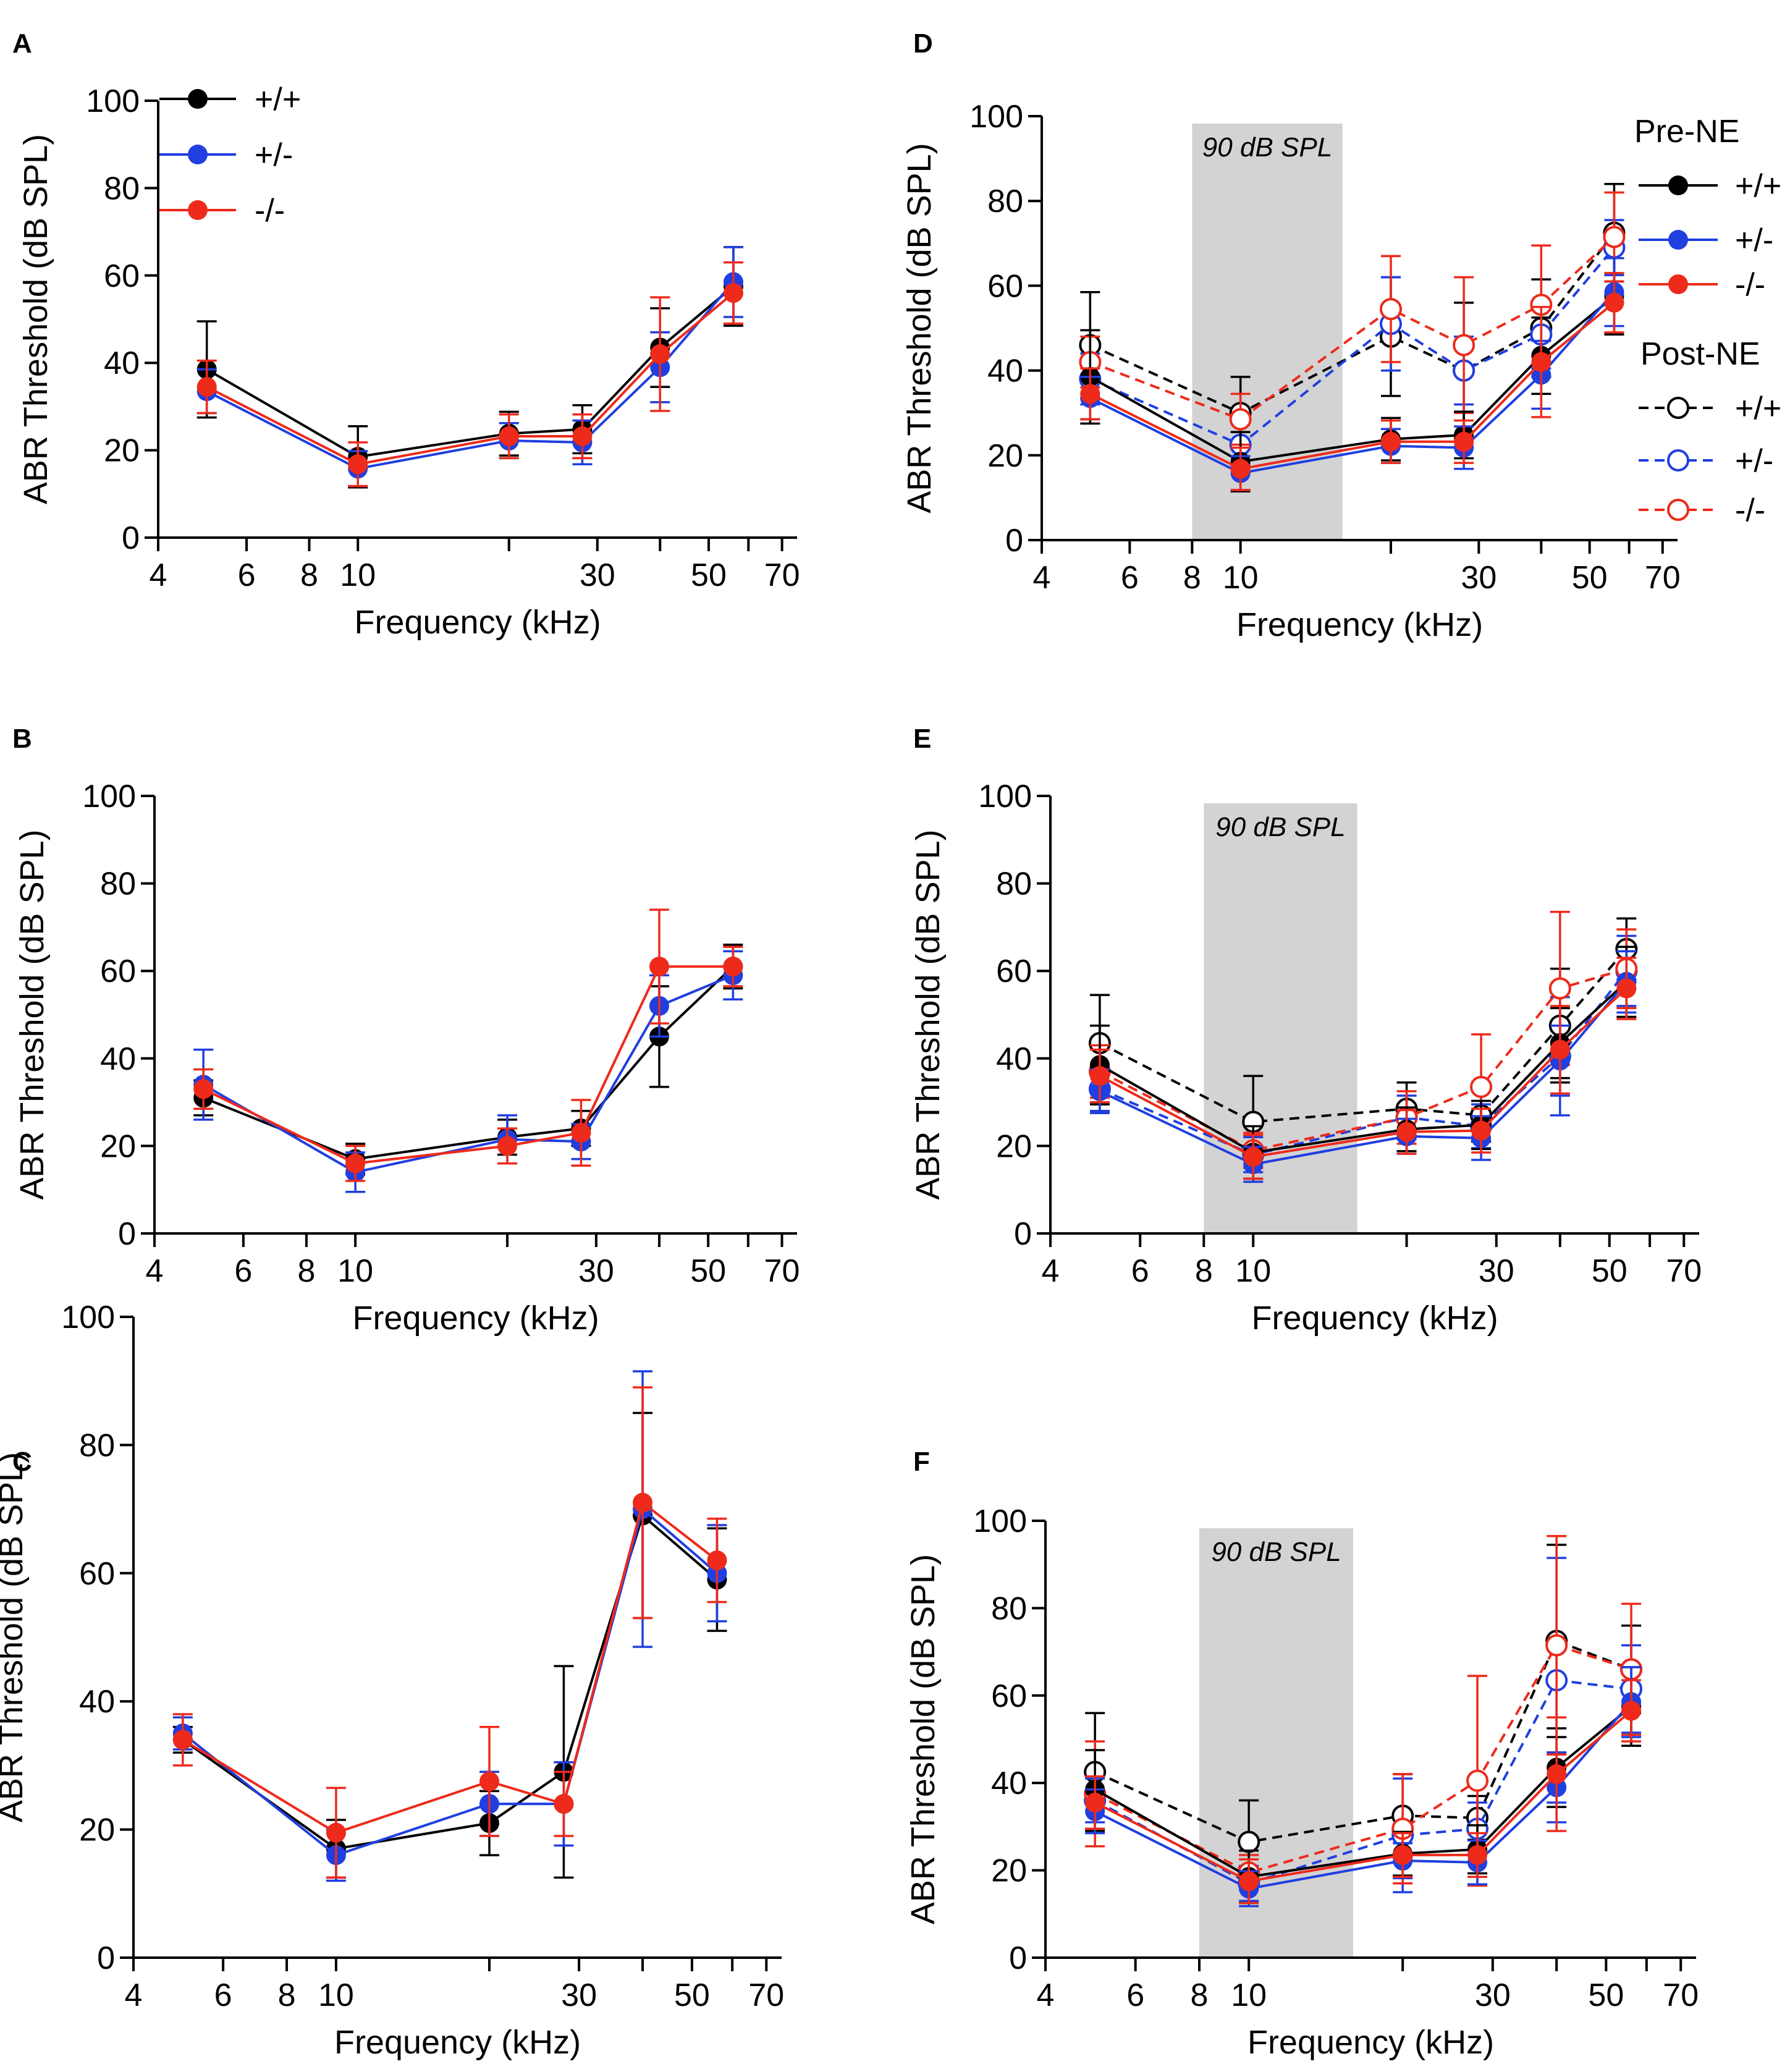 Image resolution: width=1790 pixels, height=2072 pixels. Describe the element at coordinates (1678, 240) in the screenshot. I see `legend-marker-pre` at that location.